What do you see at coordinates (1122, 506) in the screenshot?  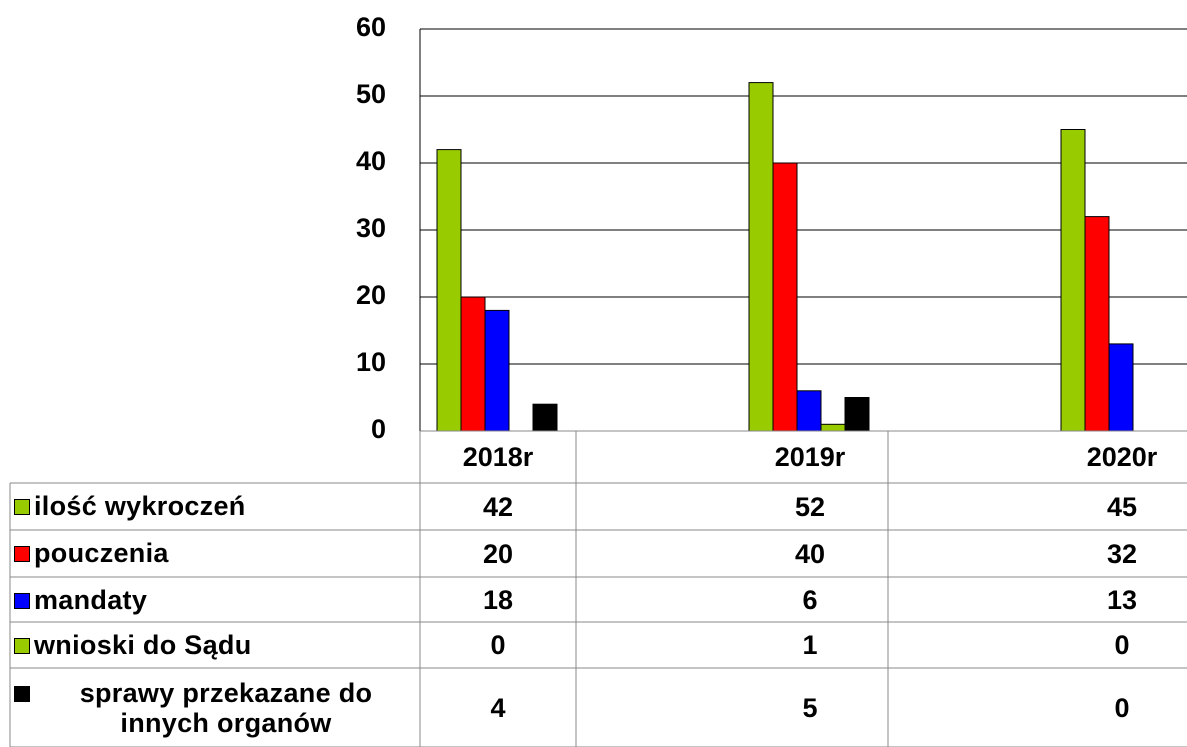 I see `table-value: 45` at bounding box center [1122, 506].